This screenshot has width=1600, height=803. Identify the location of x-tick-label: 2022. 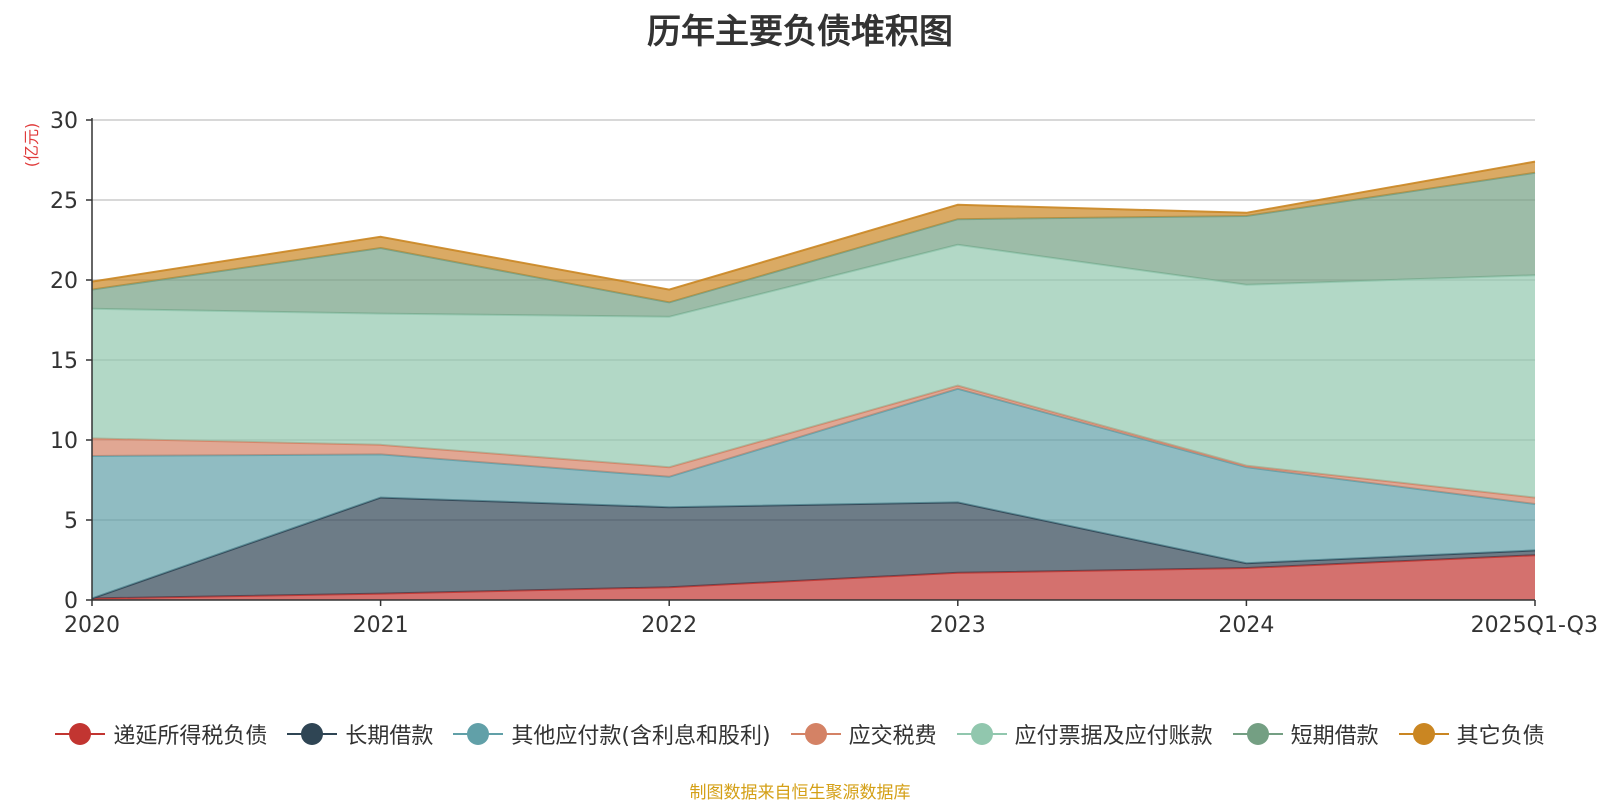
(669, 625).